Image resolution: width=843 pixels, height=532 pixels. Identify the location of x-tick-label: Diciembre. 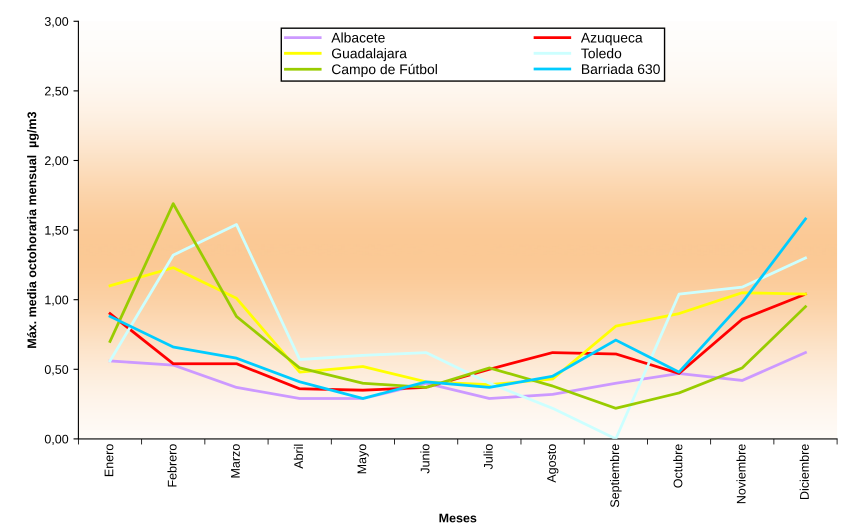
(804, 471).